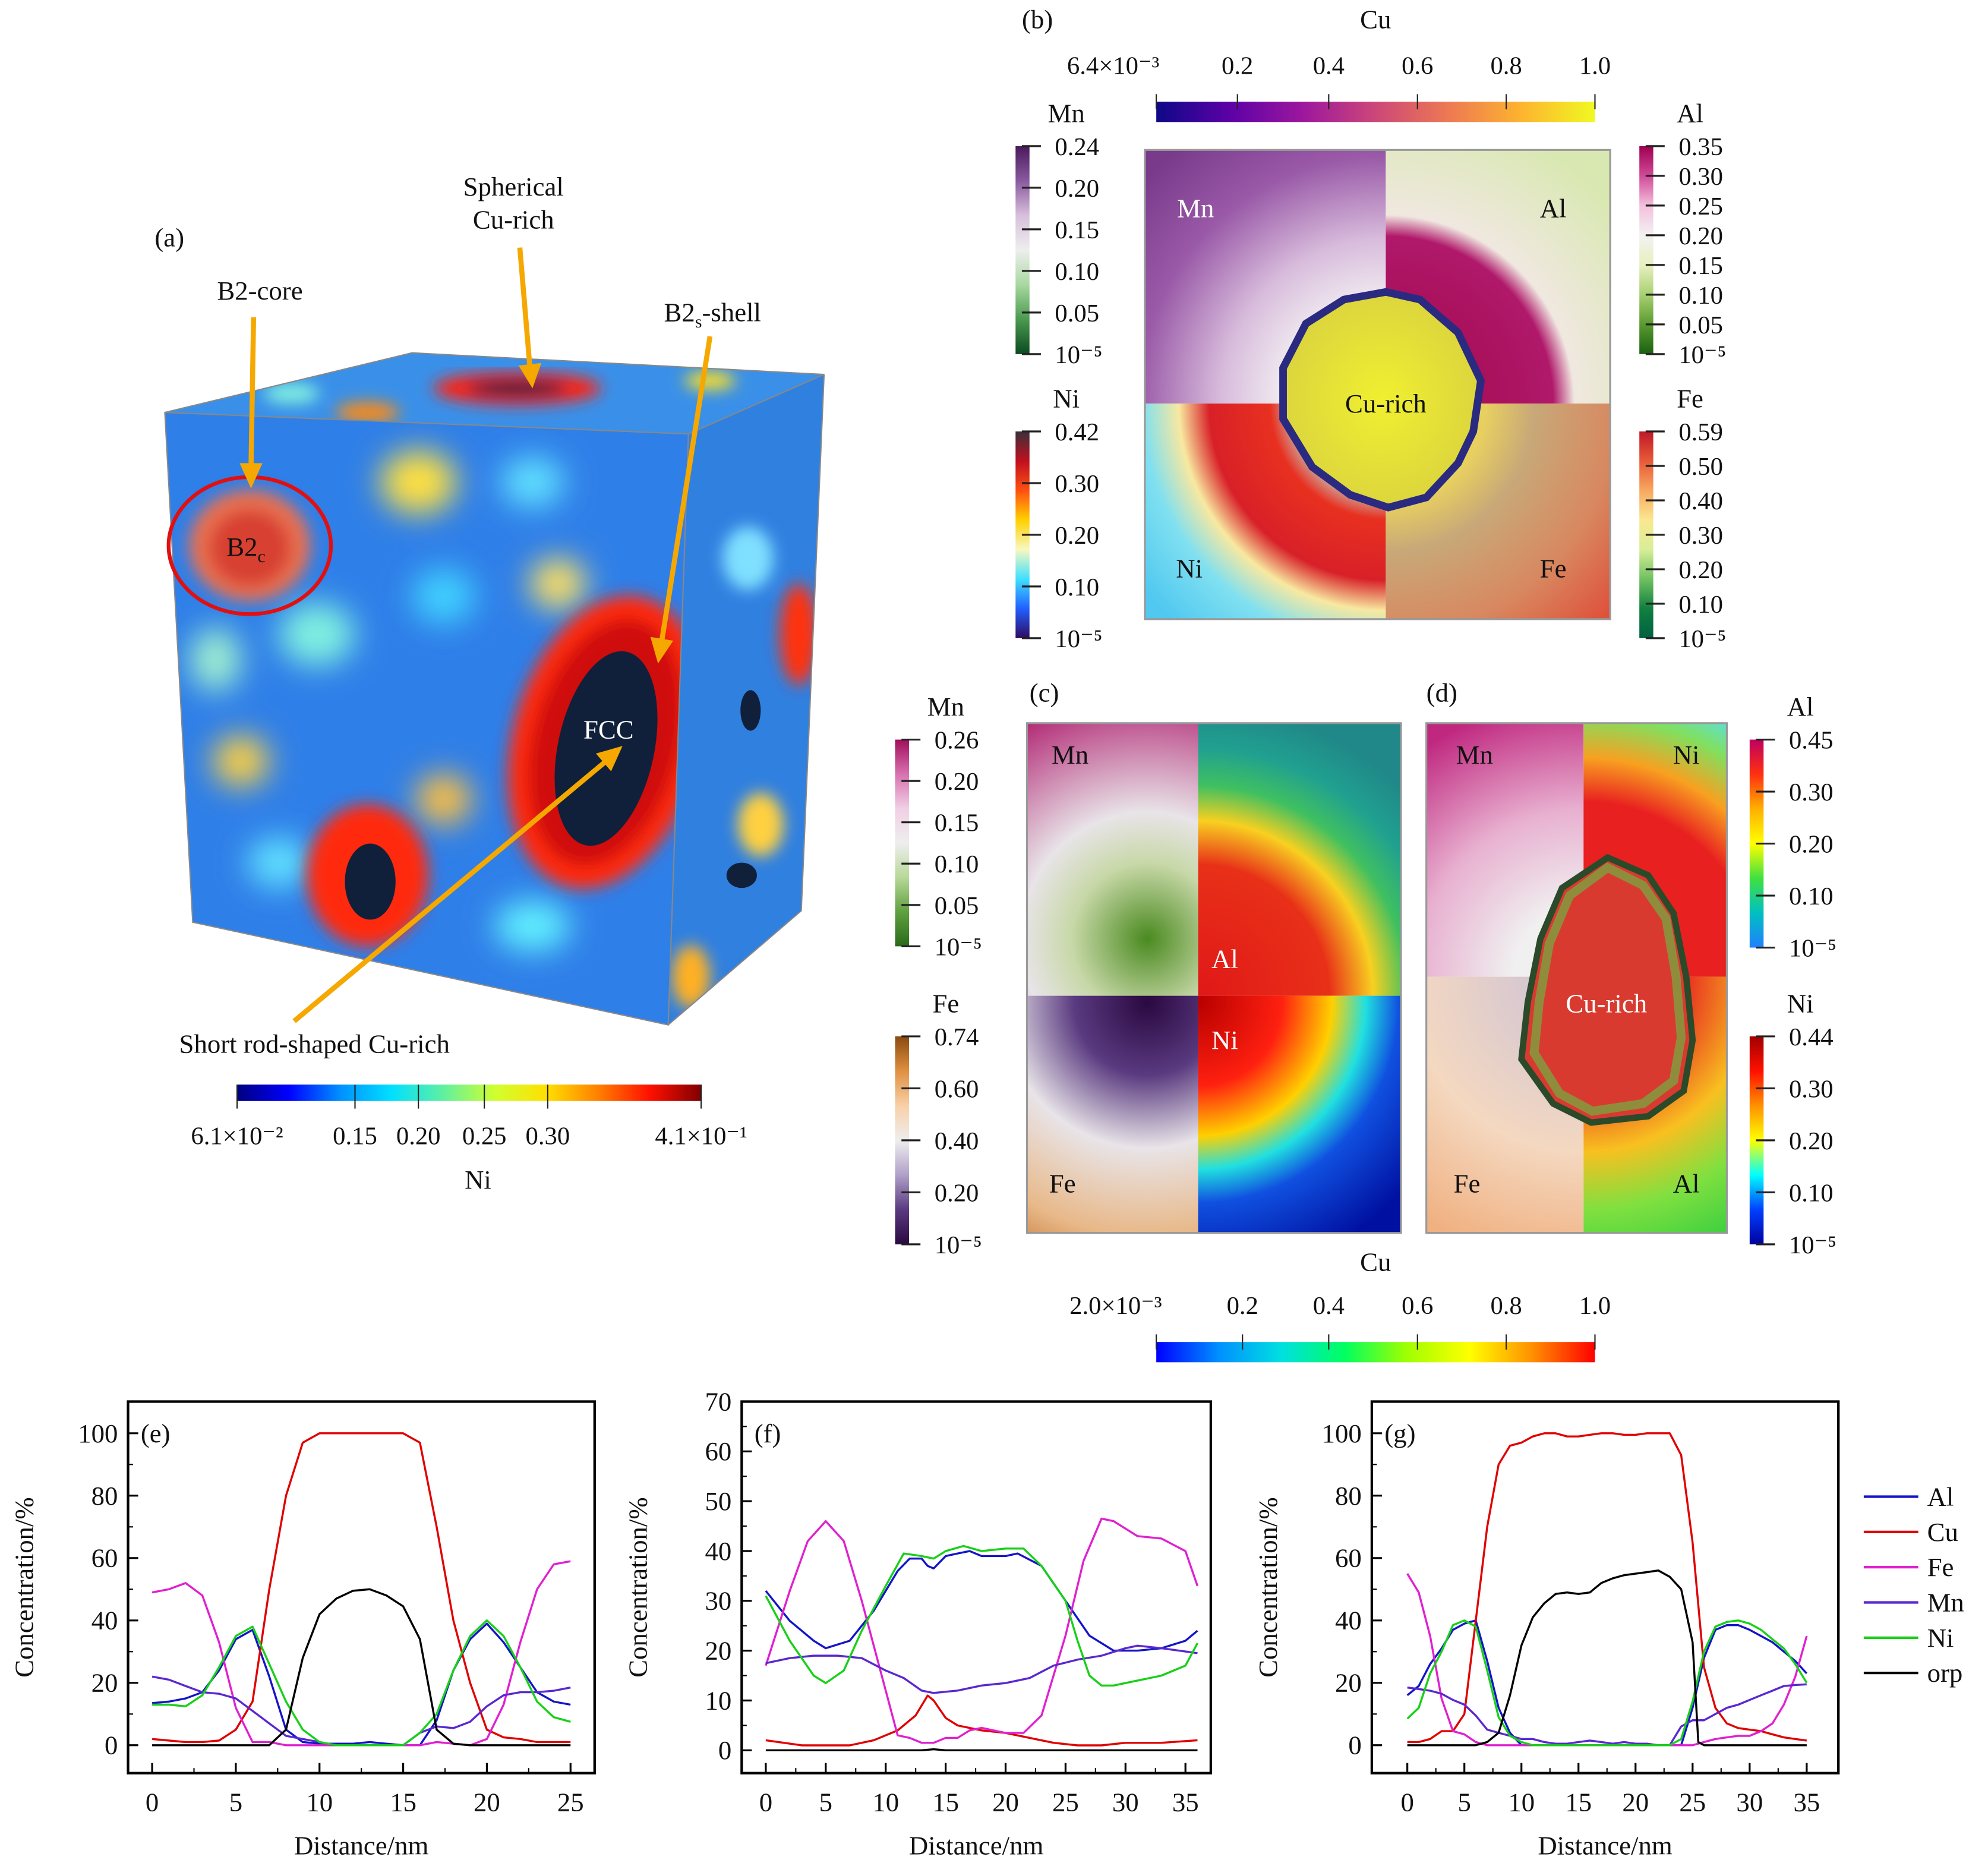 The image size is (1988, 1866). I want to click on y-tick-label: 30, so click(718, 1601).